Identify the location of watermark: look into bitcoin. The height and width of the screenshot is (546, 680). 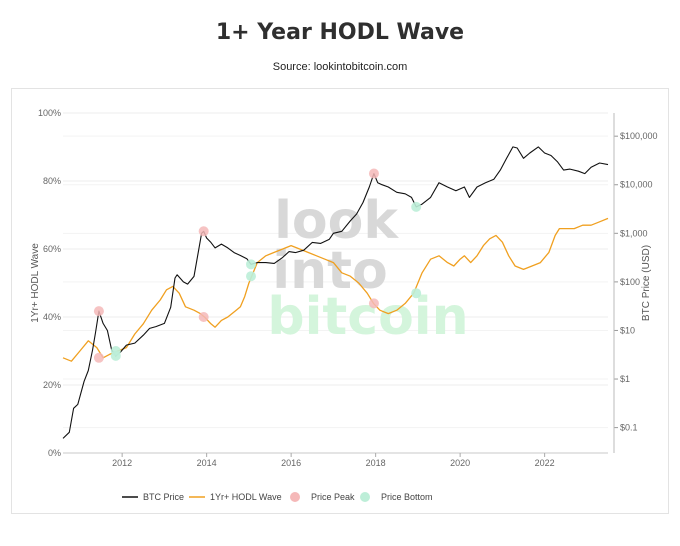
(367, 269).